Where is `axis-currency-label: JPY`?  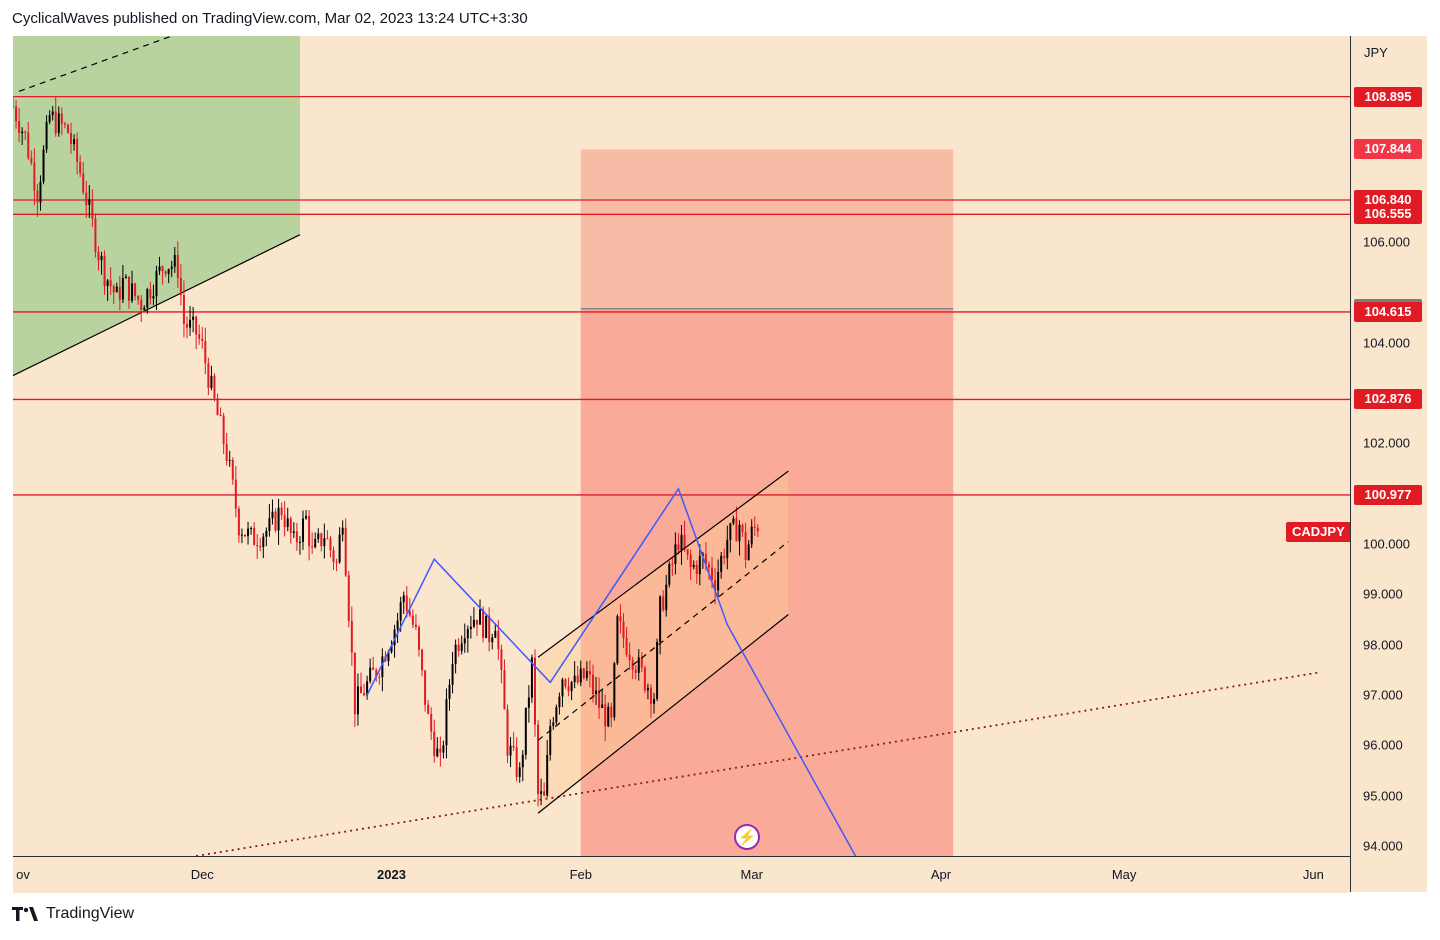
axis-currency-label: JPY is located at coordinates (1376, 52).